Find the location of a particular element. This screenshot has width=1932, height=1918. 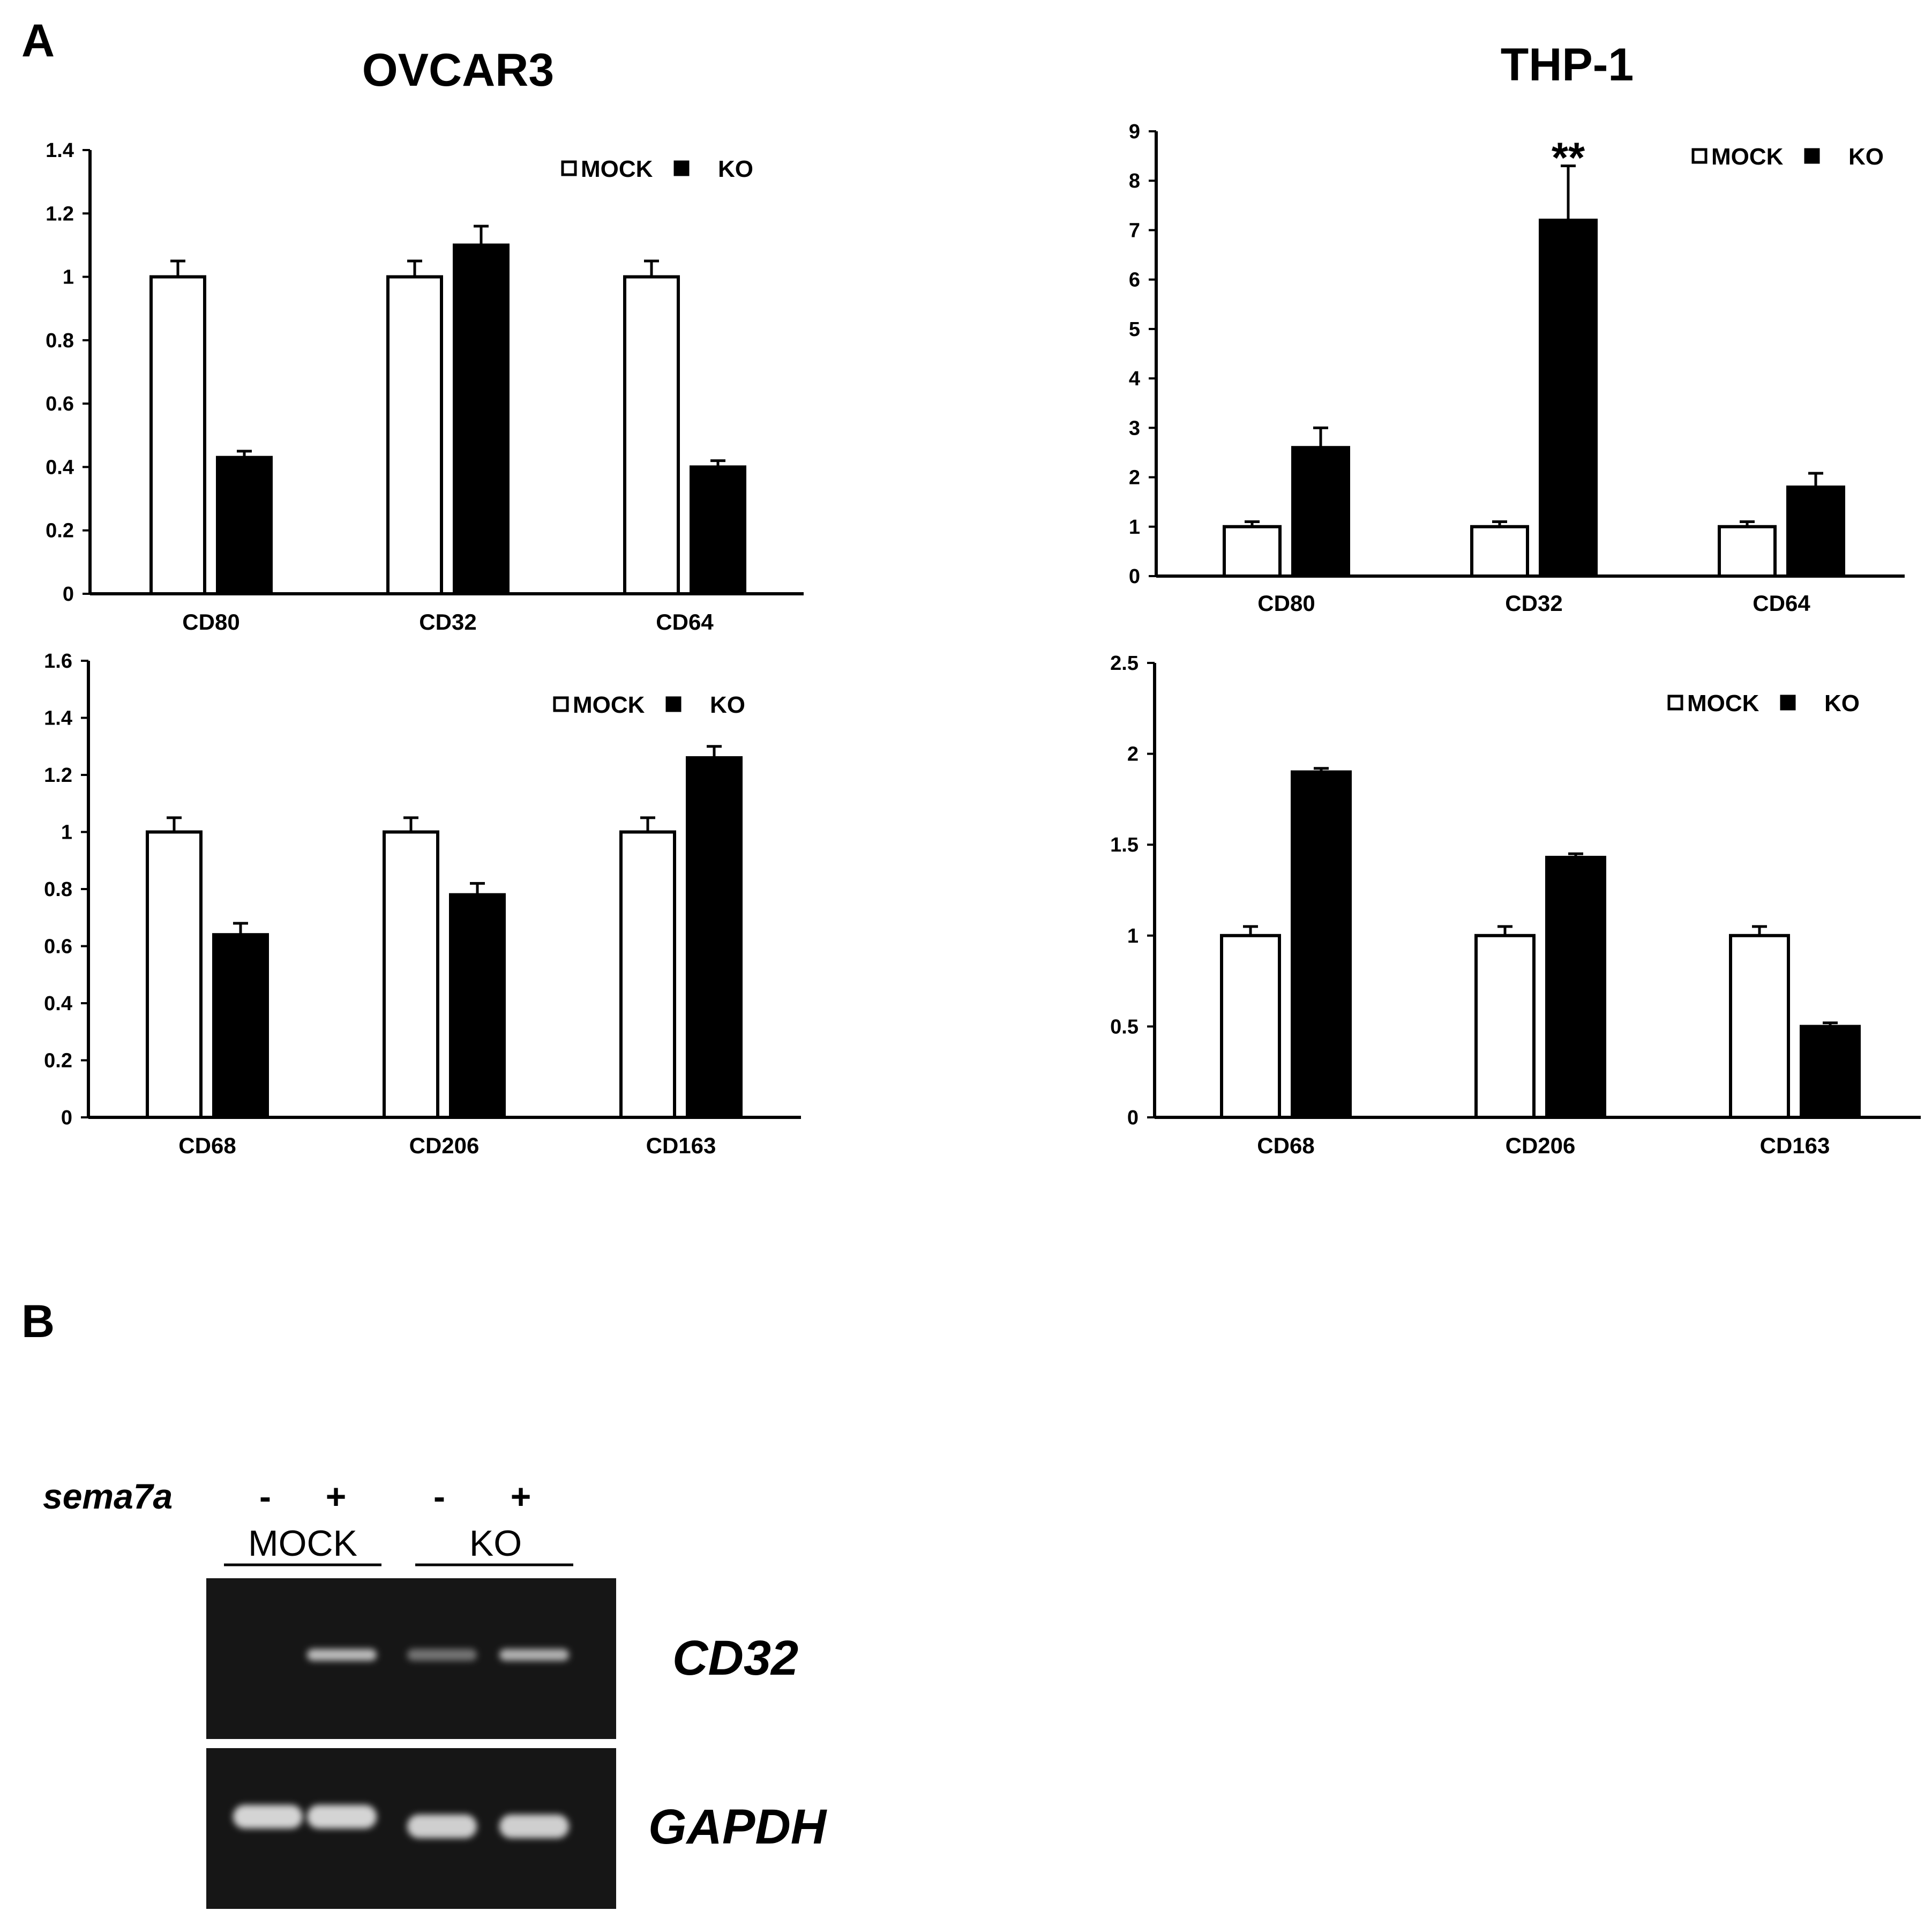

lane-sign-2: + is located at coordinates (336, 1496).